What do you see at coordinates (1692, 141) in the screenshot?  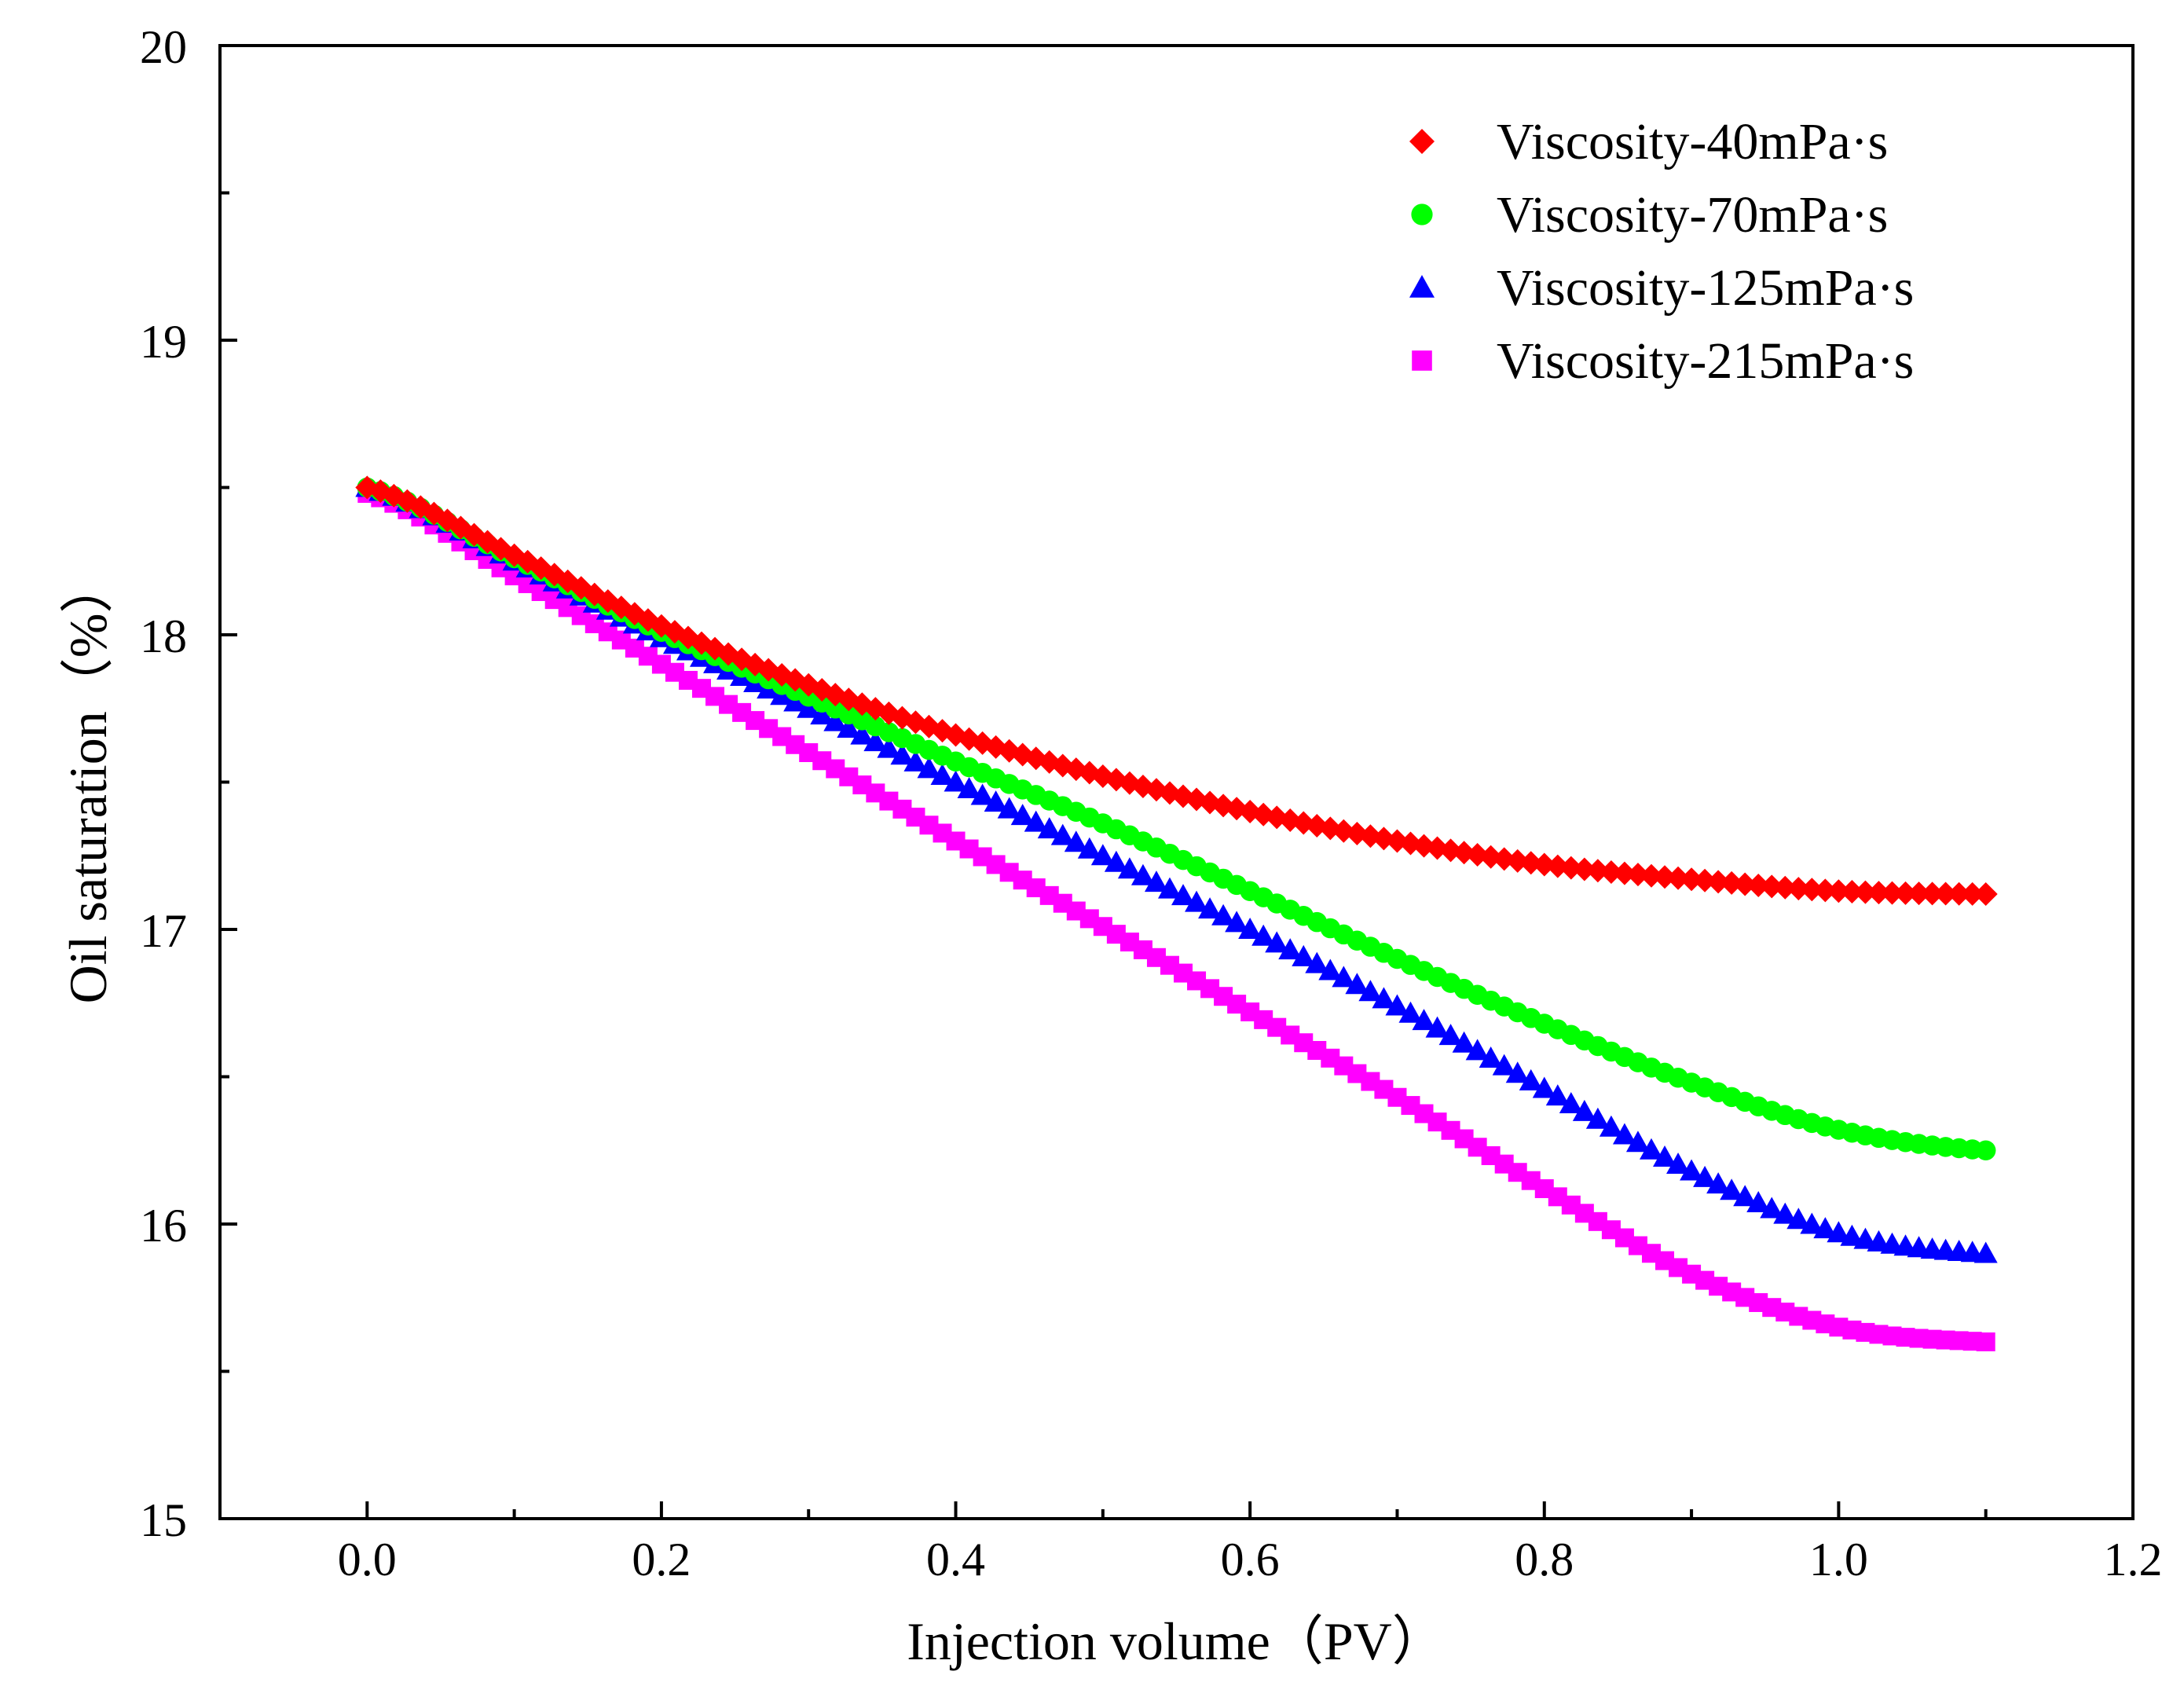 I see `legend-label: Viscosity-40mPa·s` at bounding box center [1692, 141].